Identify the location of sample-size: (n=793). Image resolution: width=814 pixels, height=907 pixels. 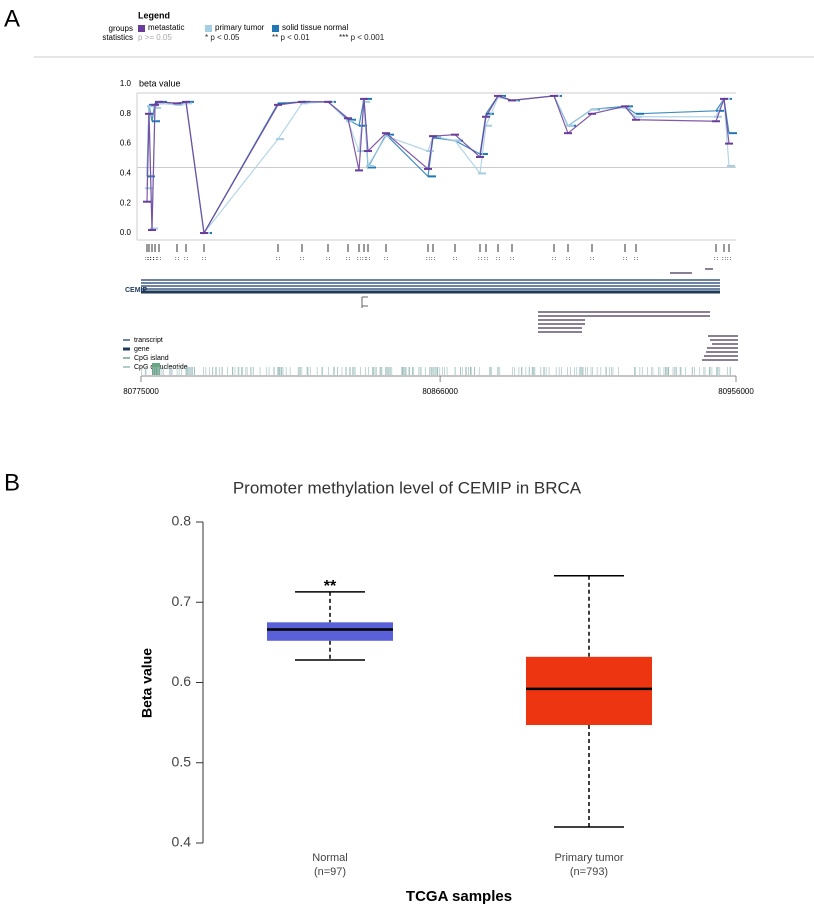
(589, 872).